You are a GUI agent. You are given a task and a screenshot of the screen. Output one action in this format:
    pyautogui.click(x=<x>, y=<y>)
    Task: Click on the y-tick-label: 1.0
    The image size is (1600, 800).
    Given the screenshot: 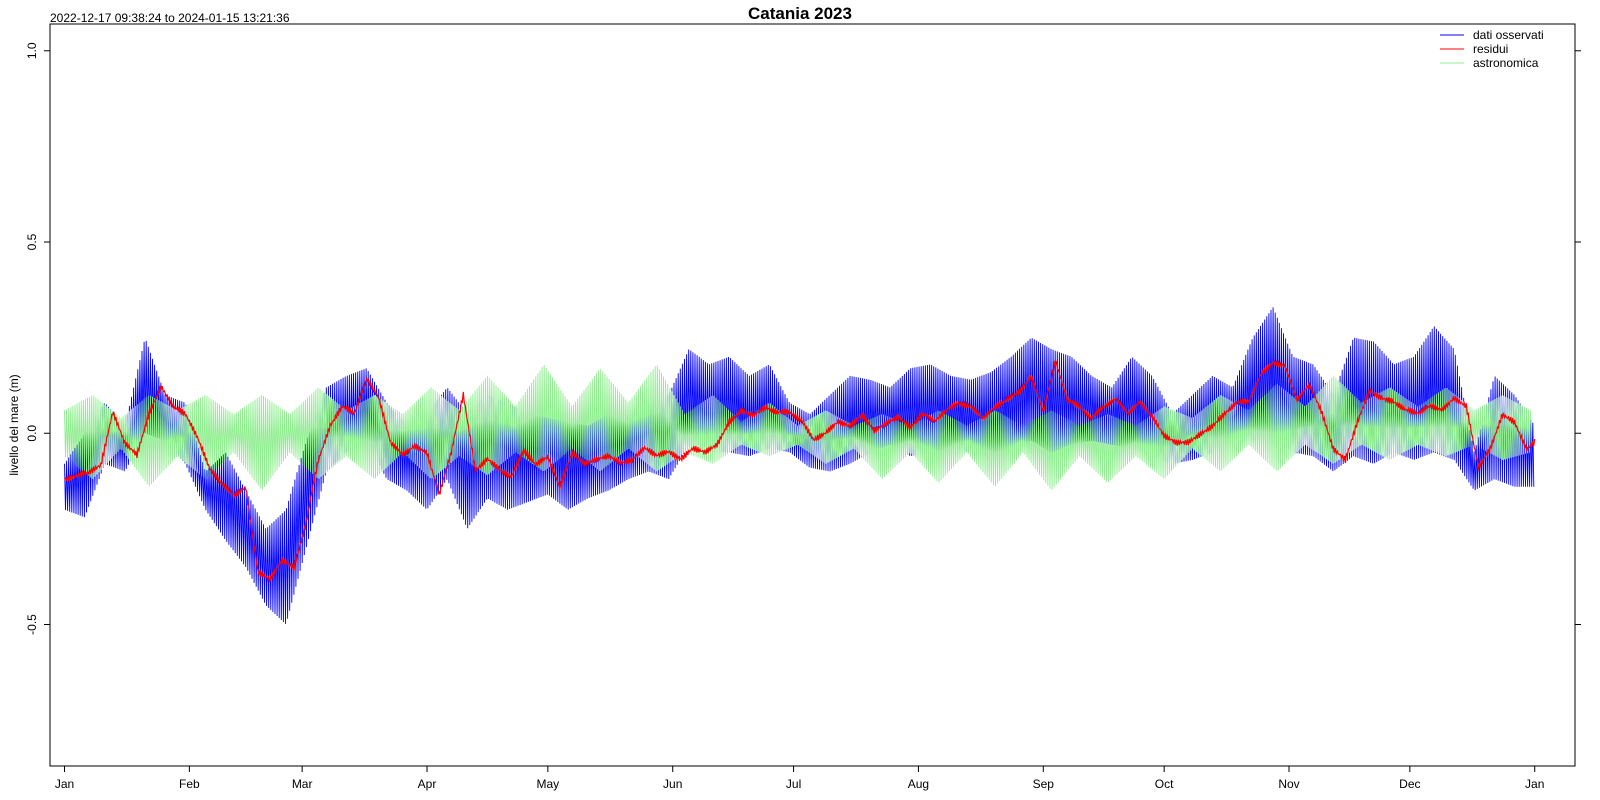 What is the action you would take?
    pyautogui.click(x=32, y=50)
    